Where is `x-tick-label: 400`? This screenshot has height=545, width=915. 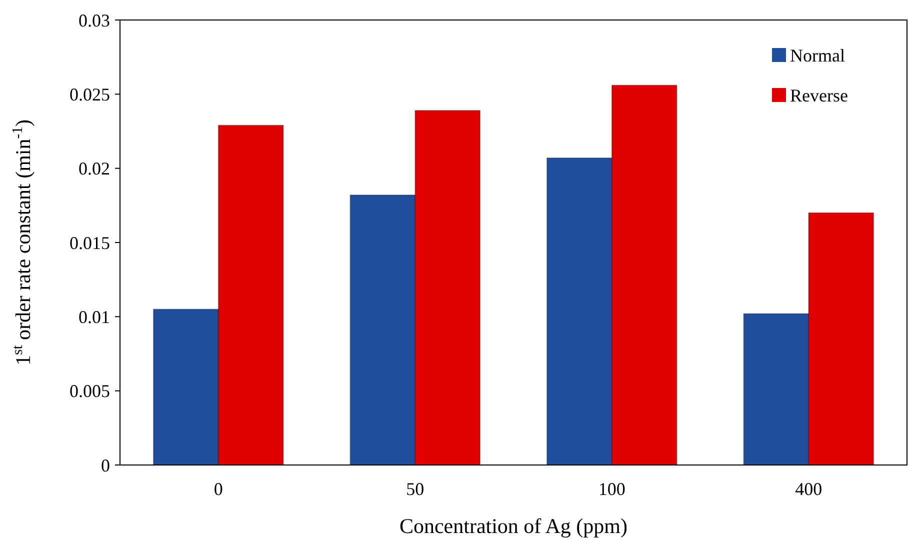
x-tick-label: 400 is located at coordinates (808, 489).